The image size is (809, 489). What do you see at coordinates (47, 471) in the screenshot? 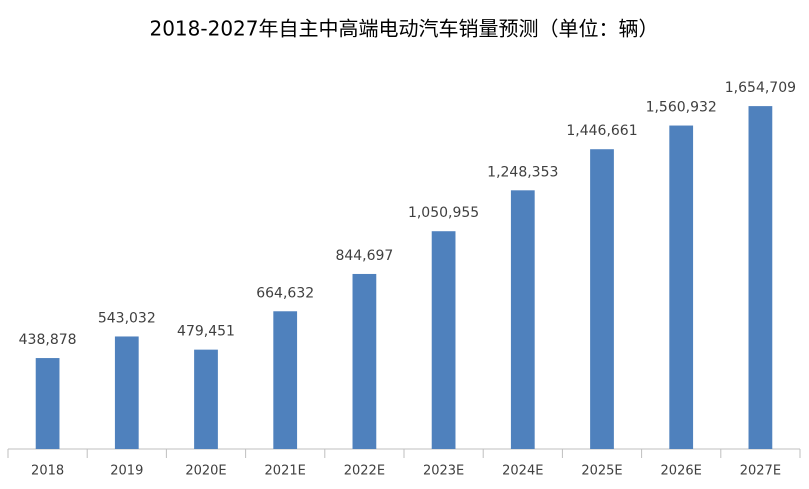
I see `x-tick-label: 2018` at bounding box center [47, 471].